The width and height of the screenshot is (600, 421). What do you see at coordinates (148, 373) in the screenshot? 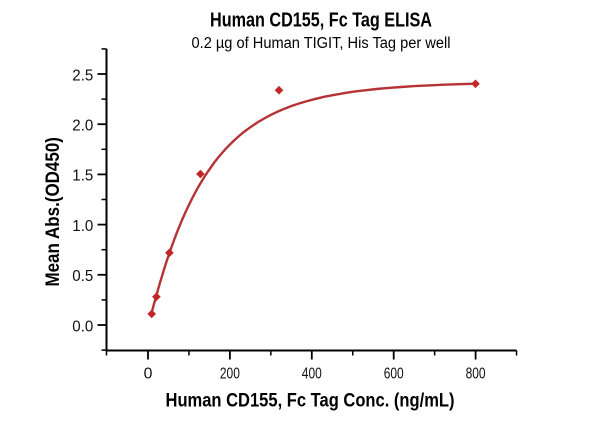
I see `svg-text: 0` at bounding box center [148, 373].